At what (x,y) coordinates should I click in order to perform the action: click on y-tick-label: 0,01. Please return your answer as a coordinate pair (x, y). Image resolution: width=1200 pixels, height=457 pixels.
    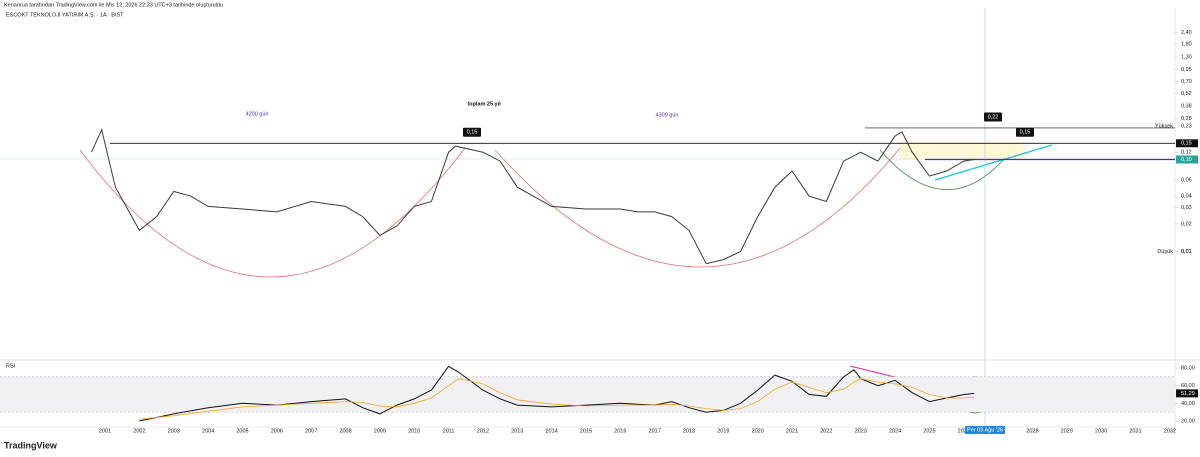
    Looking at the image, I should click on (1186, 252).